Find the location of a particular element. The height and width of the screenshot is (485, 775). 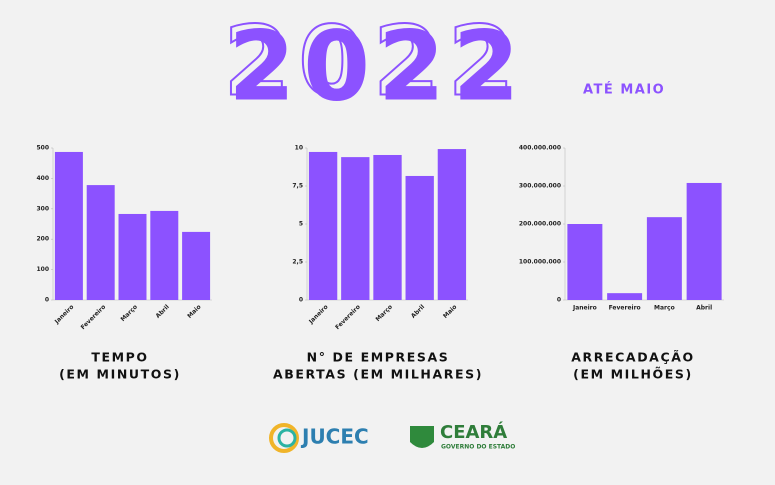

chart-title: ABERTAS (EM MILHARES) is located at coordinates (378, 374).